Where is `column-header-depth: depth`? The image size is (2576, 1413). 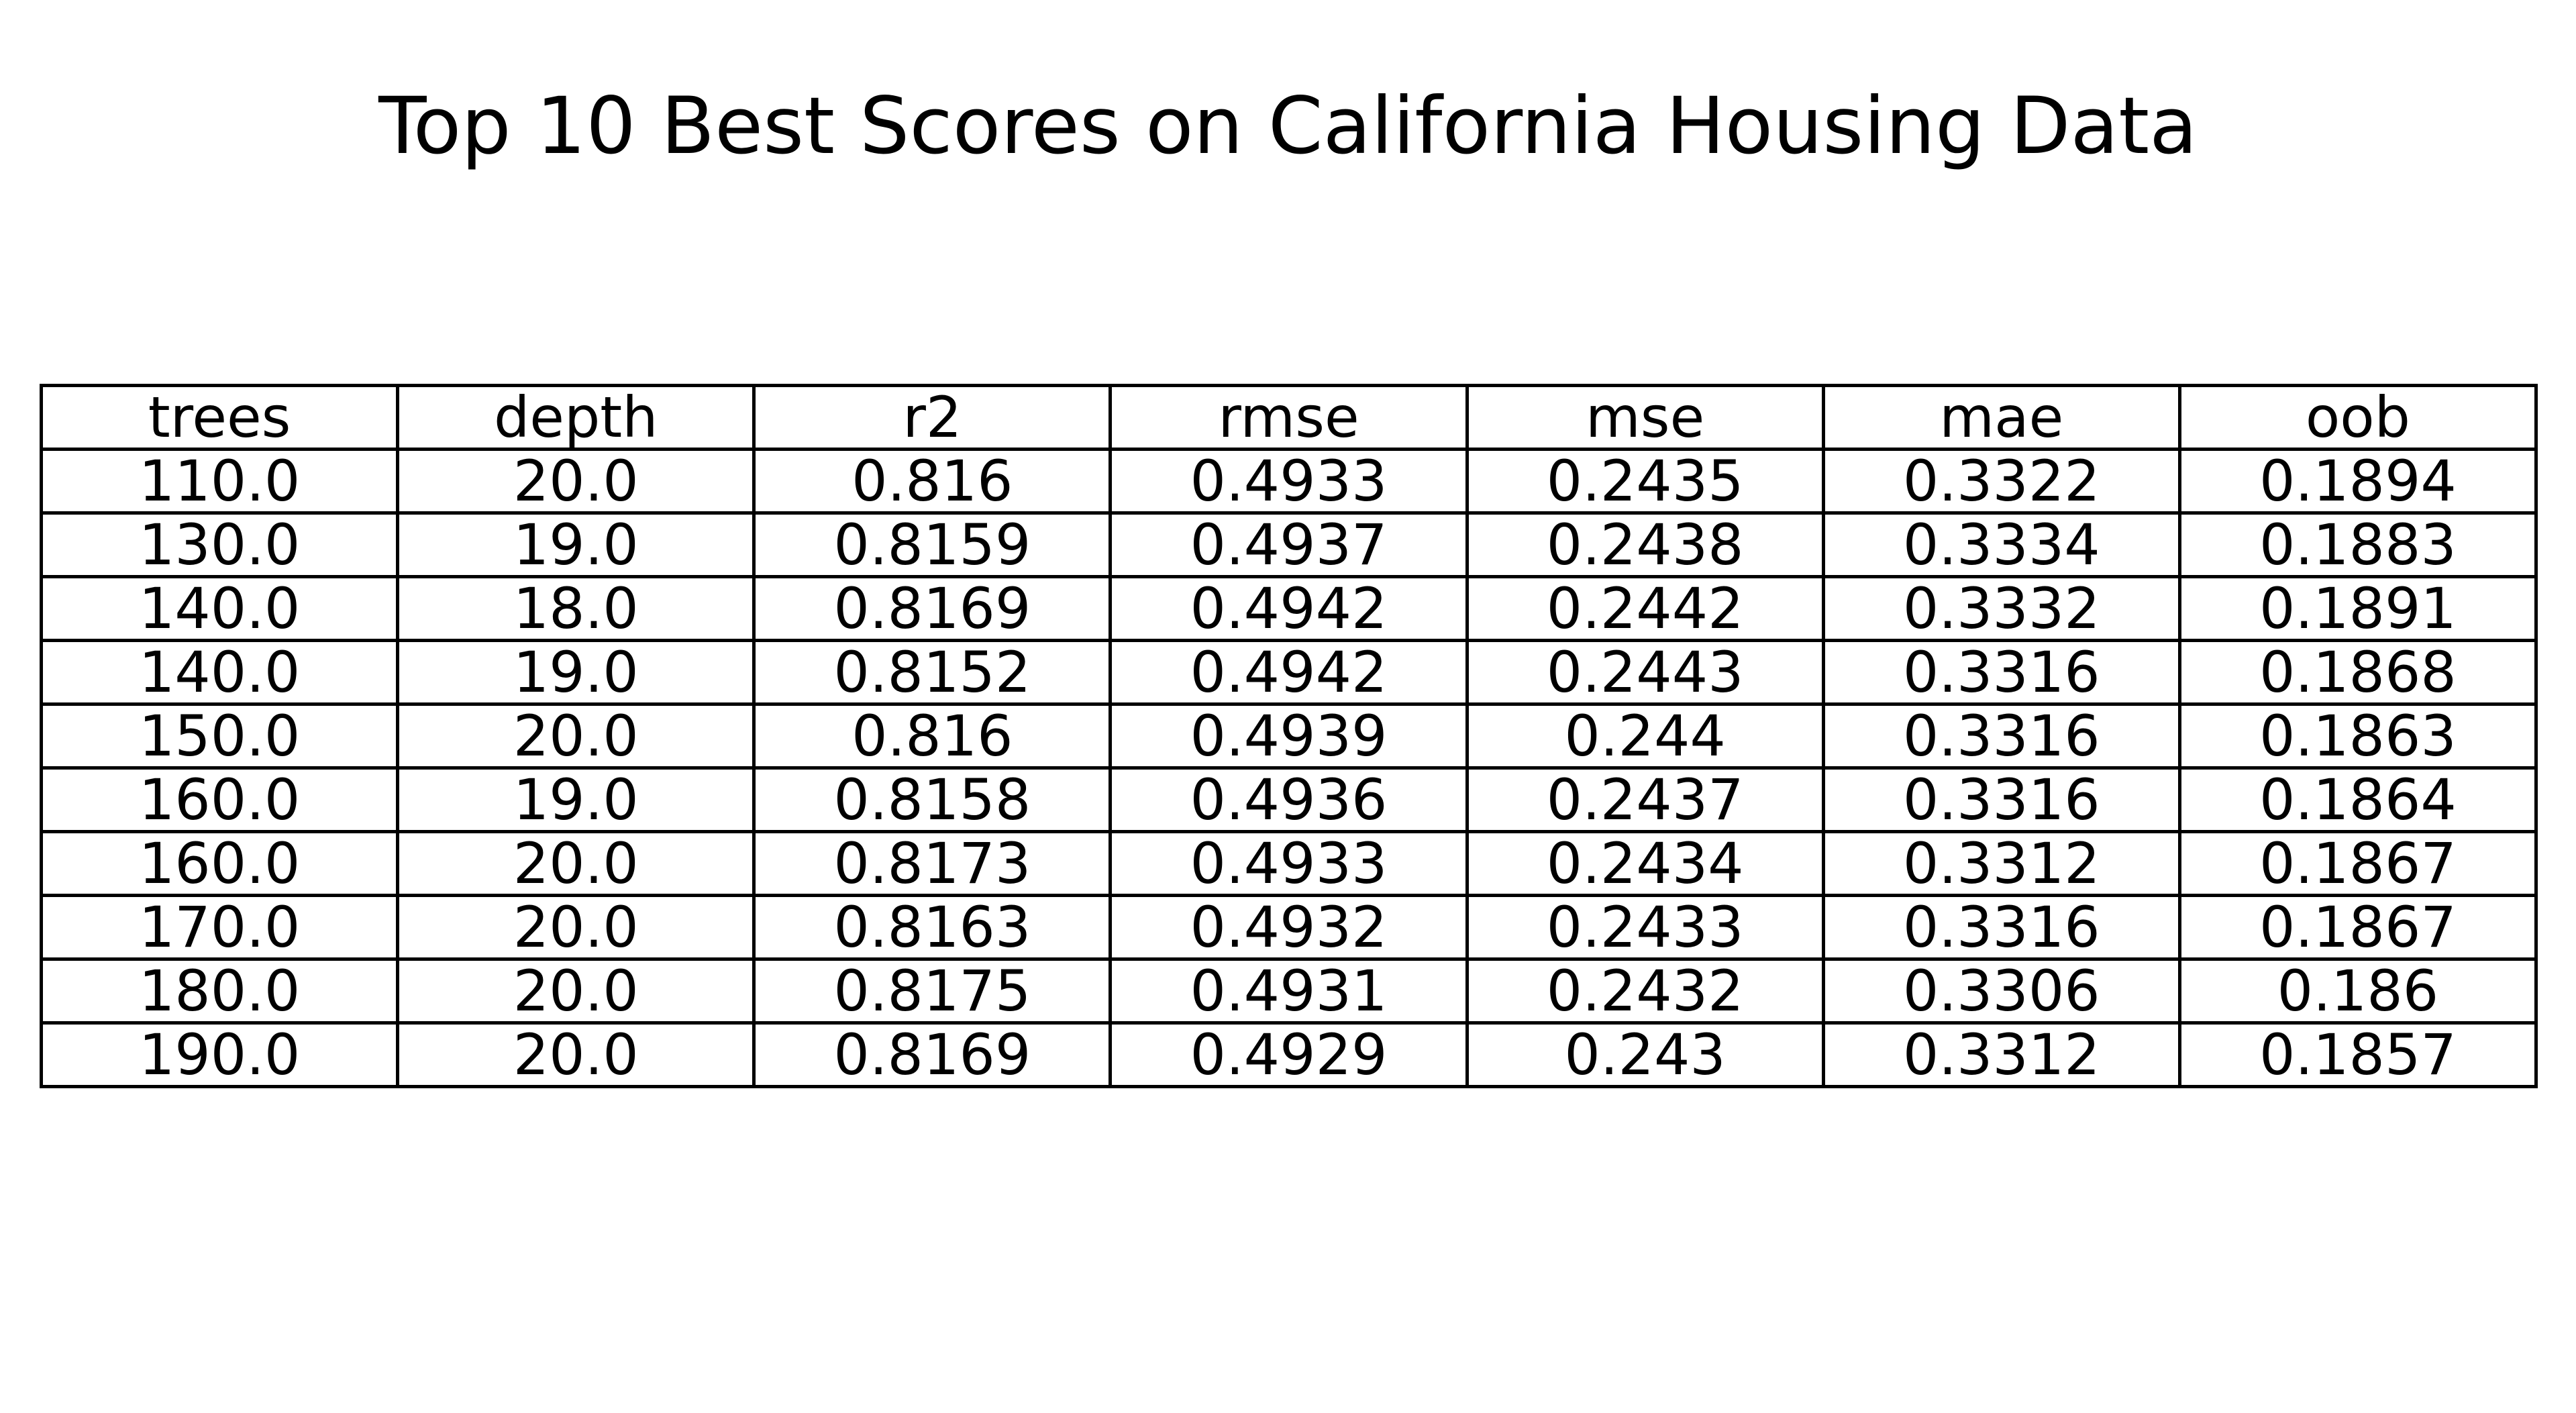
column-header-depth: depth is located at coordinates (576, 417).